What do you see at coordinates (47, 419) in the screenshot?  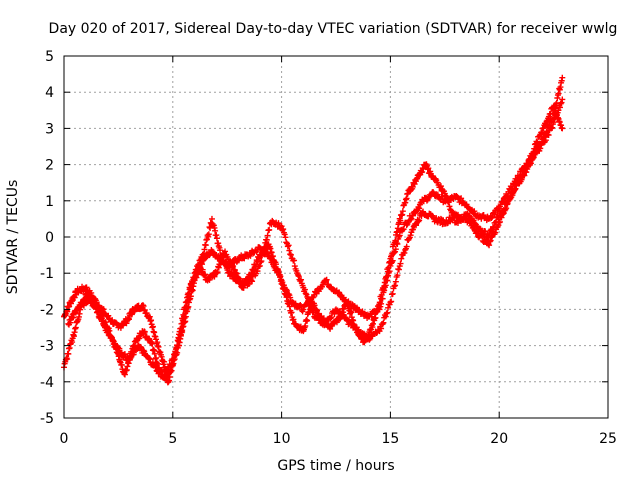 I see `y-tick-label: -5` at bounding box center [47, 419].